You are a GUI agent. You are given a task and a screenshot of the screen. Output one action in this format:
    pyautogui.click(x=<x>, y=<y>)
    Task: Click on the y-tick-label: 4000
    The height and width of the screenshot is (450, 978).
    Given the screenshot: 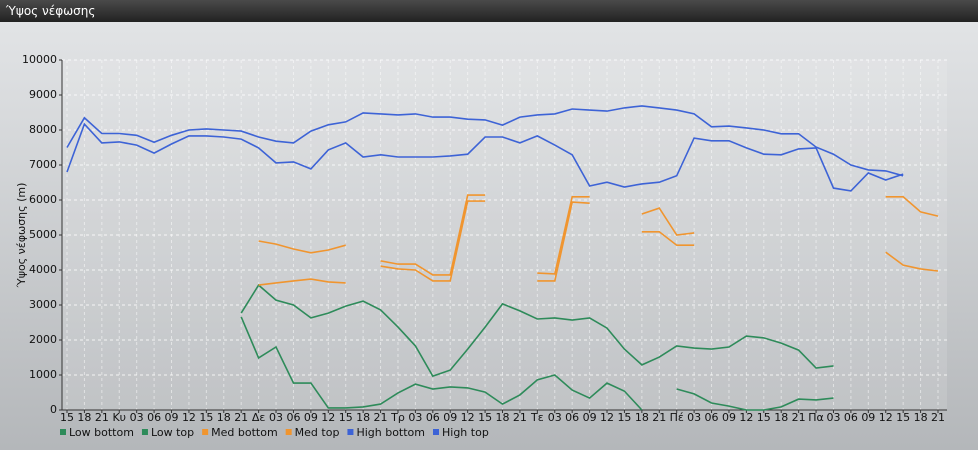 What is the action you would take?
    pyautogui.click(x=43, y=269)
    